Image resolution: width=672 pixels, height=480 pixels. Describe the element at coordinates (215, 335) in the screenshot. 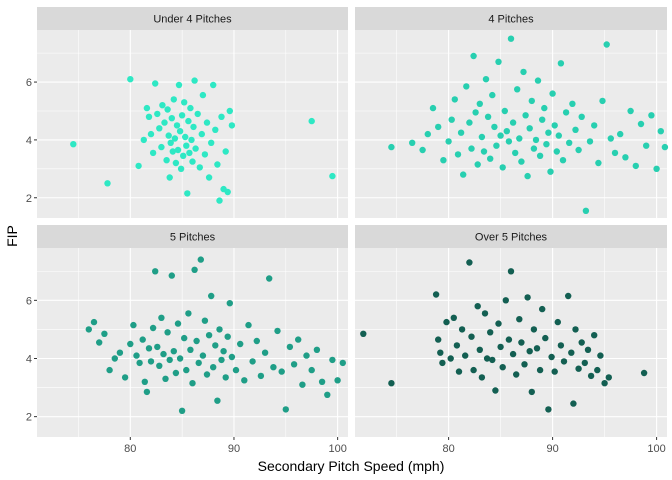

I see `points-5-pitches` at that location.